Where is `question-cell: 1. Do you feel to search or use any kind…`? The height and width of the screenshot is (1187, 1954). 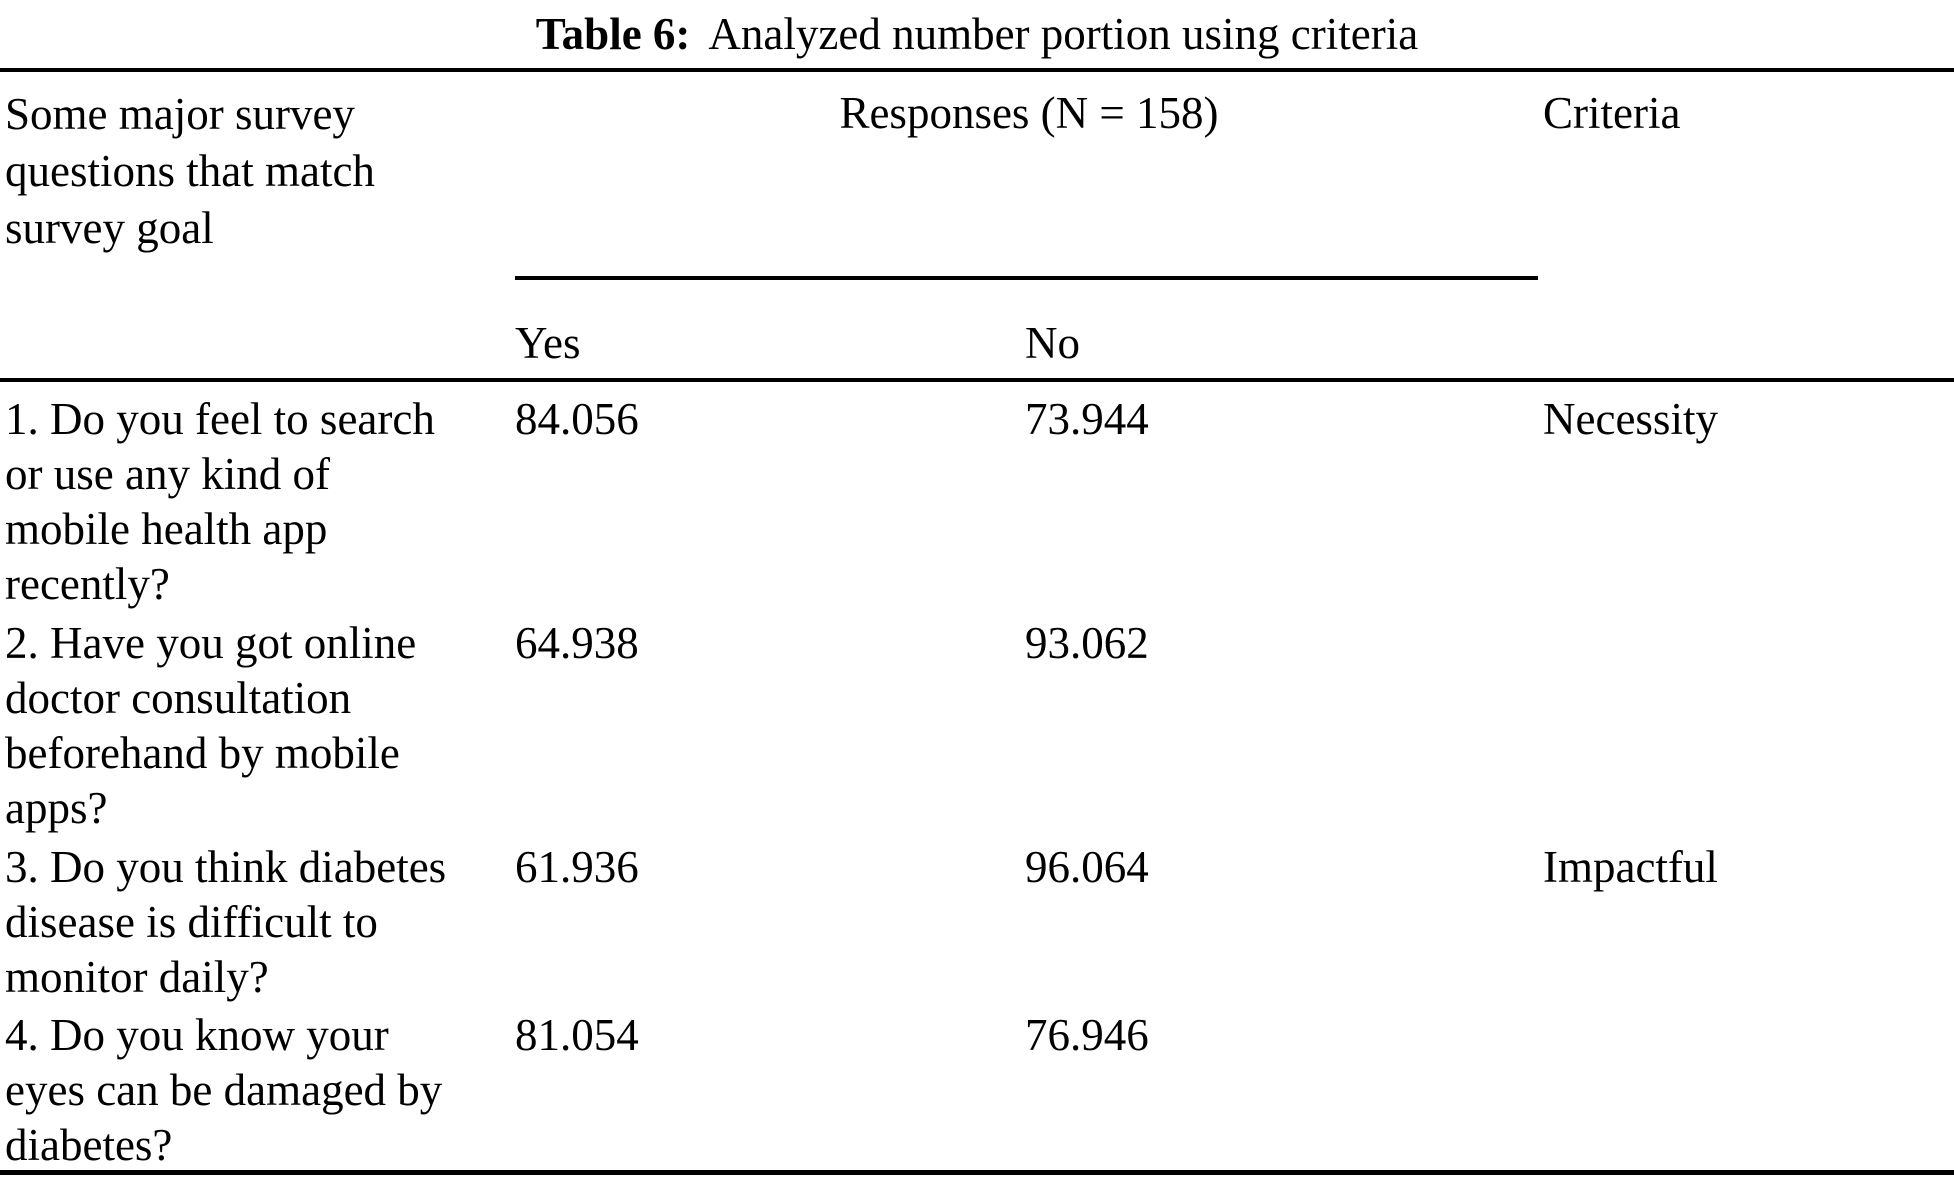 question-cell: 1. Do you feel to search or use any kind… is located at coordinates (220, 501).